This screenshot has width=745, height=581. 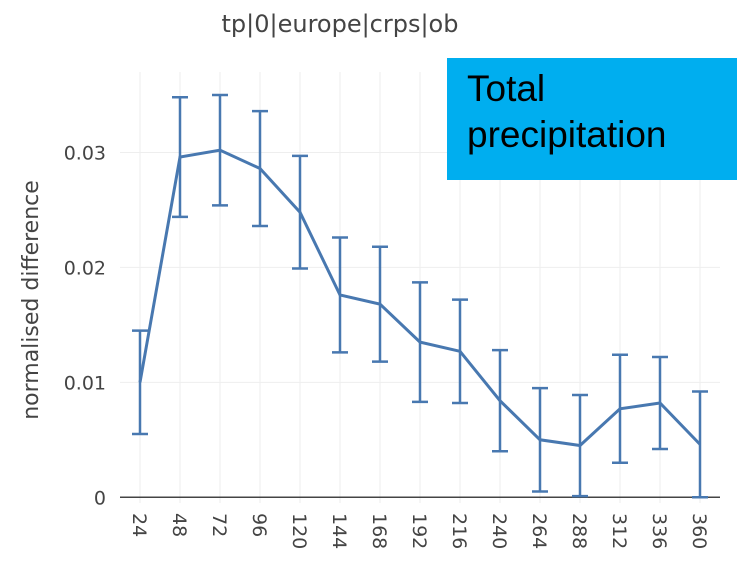 I want to click on chart-title: tp|0|europe|crps|ob, so click(x=340, y=24).